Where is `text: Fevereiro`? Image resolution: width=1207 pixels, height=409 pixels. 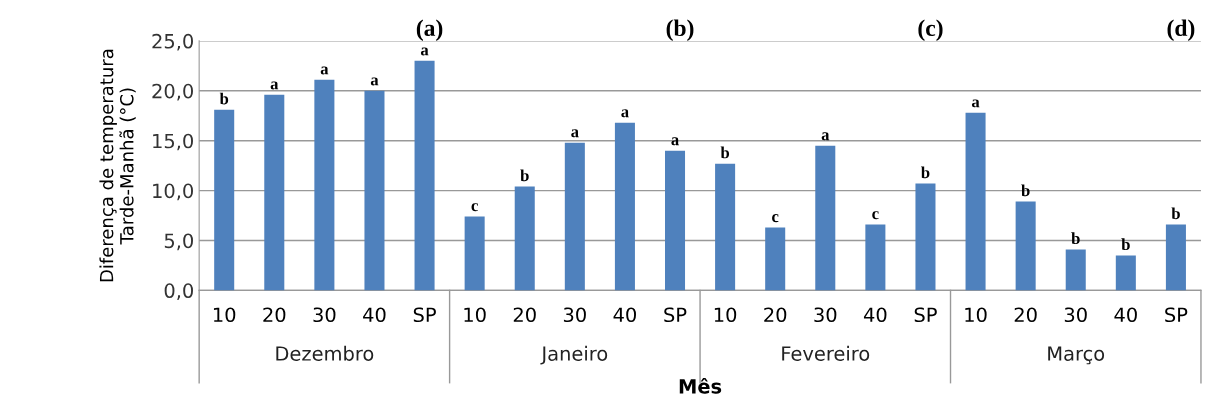
text: Fevereiro is located at coordinates (826, 353).